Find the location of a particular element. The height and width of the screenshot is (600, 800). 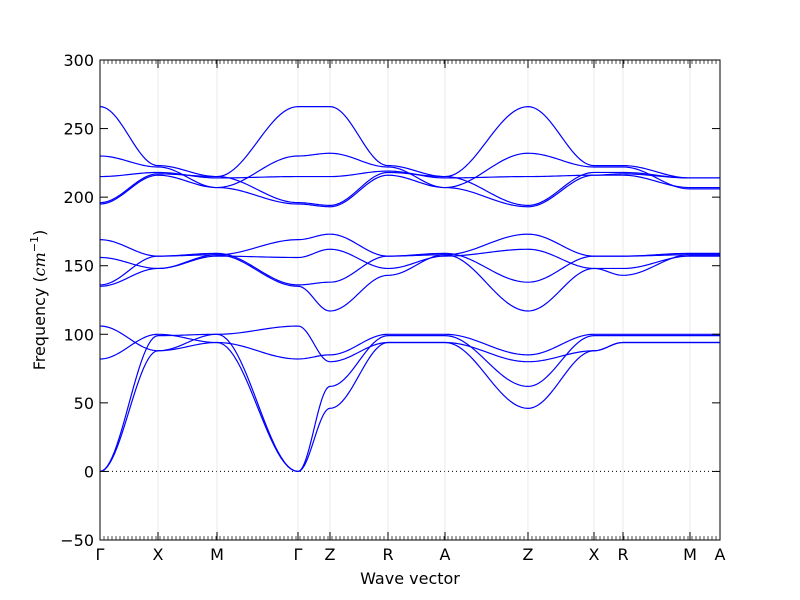

y-axis-title-text: Frequency ( is located at coordinates (39, 323).